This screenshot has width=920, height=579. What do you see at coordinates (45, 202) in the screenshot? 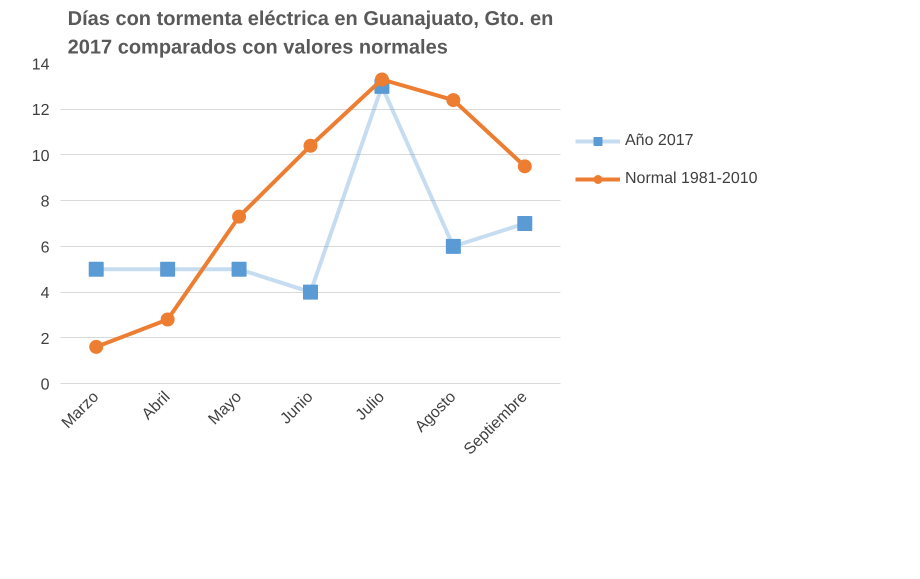
I see `y-tick-label: 8` at bounding box center [45, 202].